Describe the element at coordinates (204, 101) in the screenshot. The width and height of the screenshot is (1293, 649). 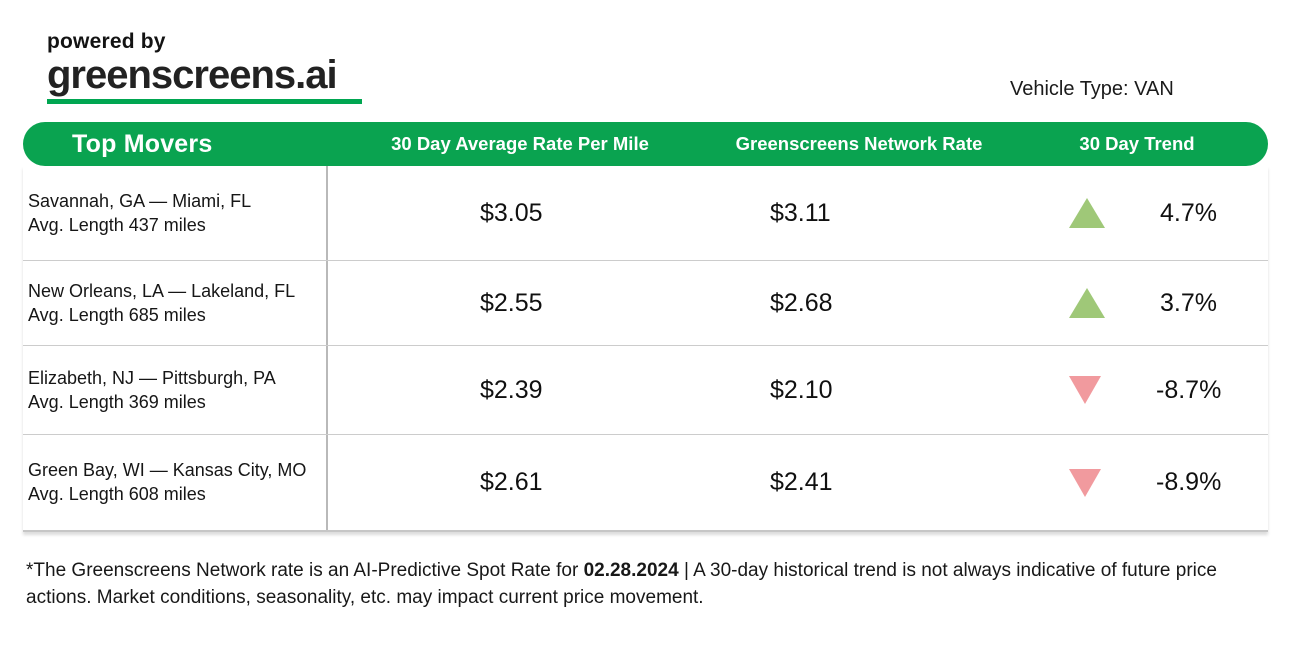
I see `brand-underline` at that location.